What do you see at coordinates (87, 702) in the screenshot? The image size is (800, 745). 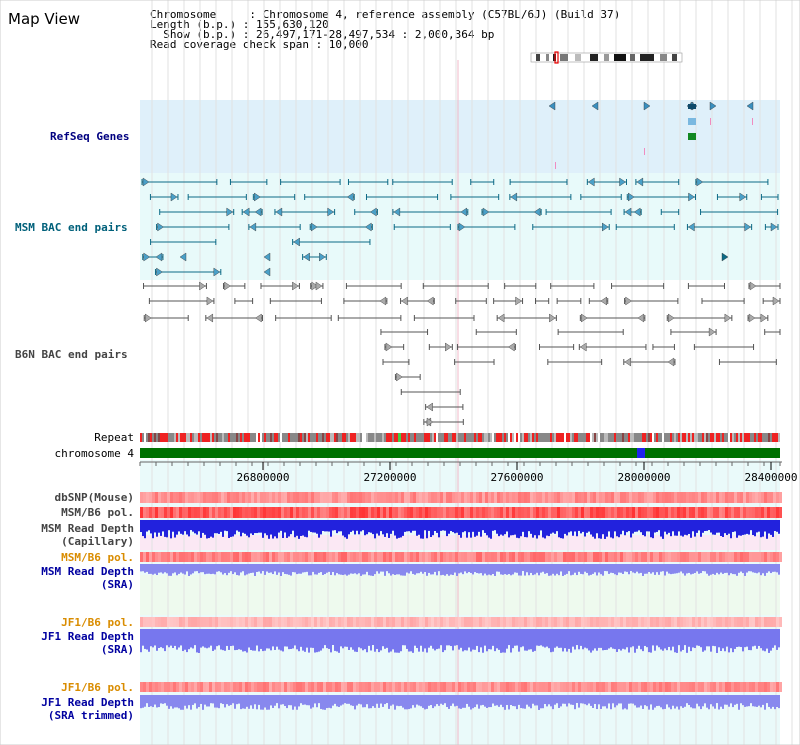 I see `jf1-read-depth-trimmed-label: JF1 Read Depth` at bounding box center [87, 702].